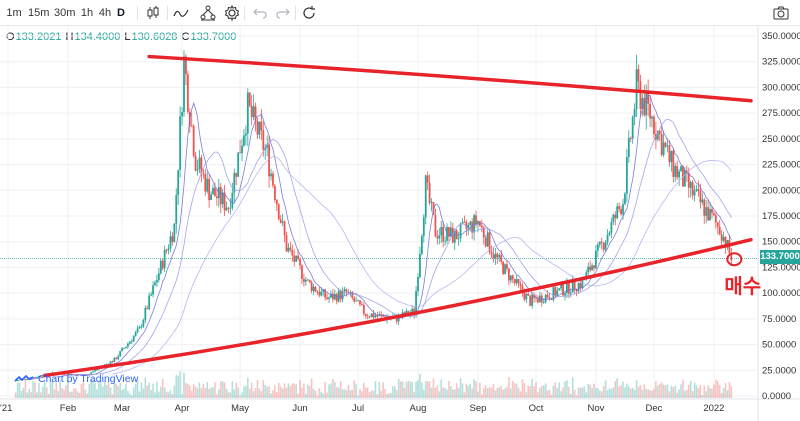 The image size is (800, 421). What do you see at coordinates (181, 13) in the screenshot?
I see `indicators-icon` at bounding box center [181, 13].